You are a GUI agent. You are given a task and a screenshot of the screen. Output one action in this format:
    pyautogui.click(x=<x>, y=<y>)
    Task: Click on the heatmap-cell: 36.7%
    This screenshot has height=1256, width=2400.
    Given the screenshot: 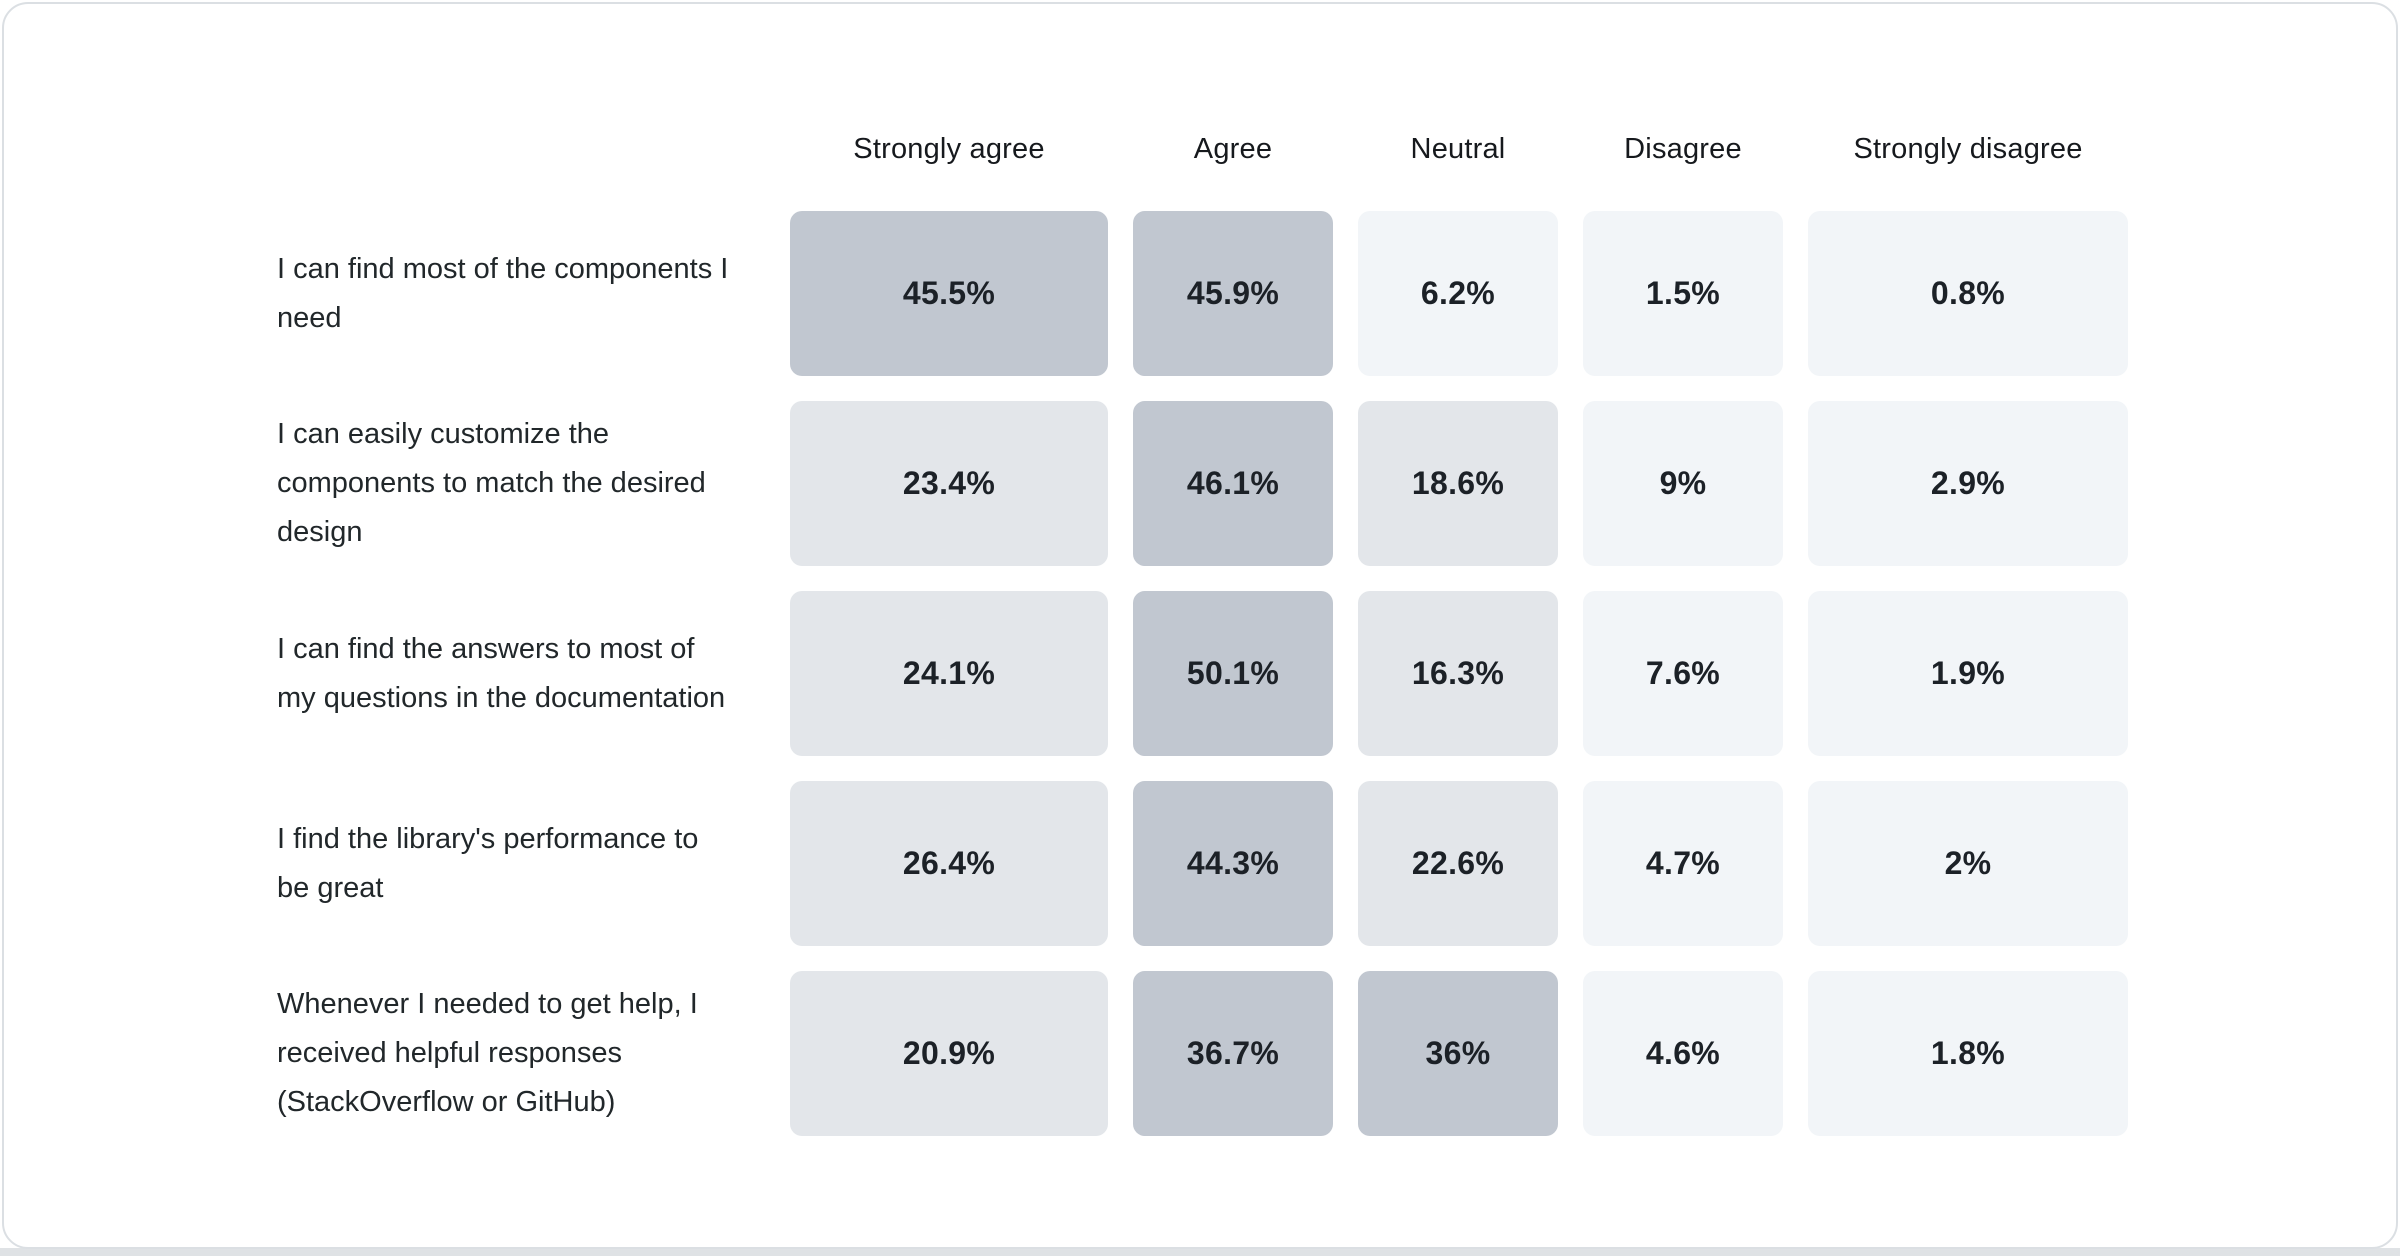 What is the action you would take?
    pyautogui.click(x=1233, y=1053)
    